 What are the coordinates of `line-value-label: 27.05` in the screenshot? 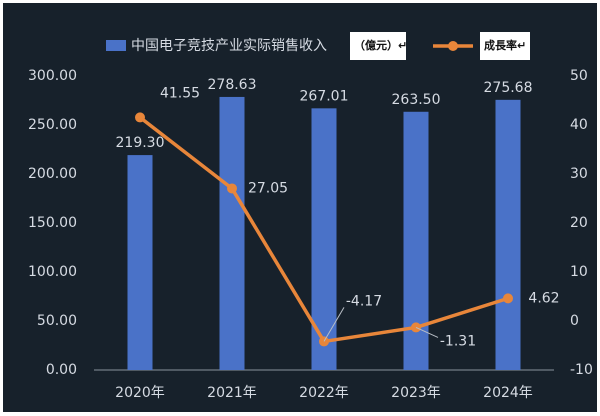 It's located at (268, 188).